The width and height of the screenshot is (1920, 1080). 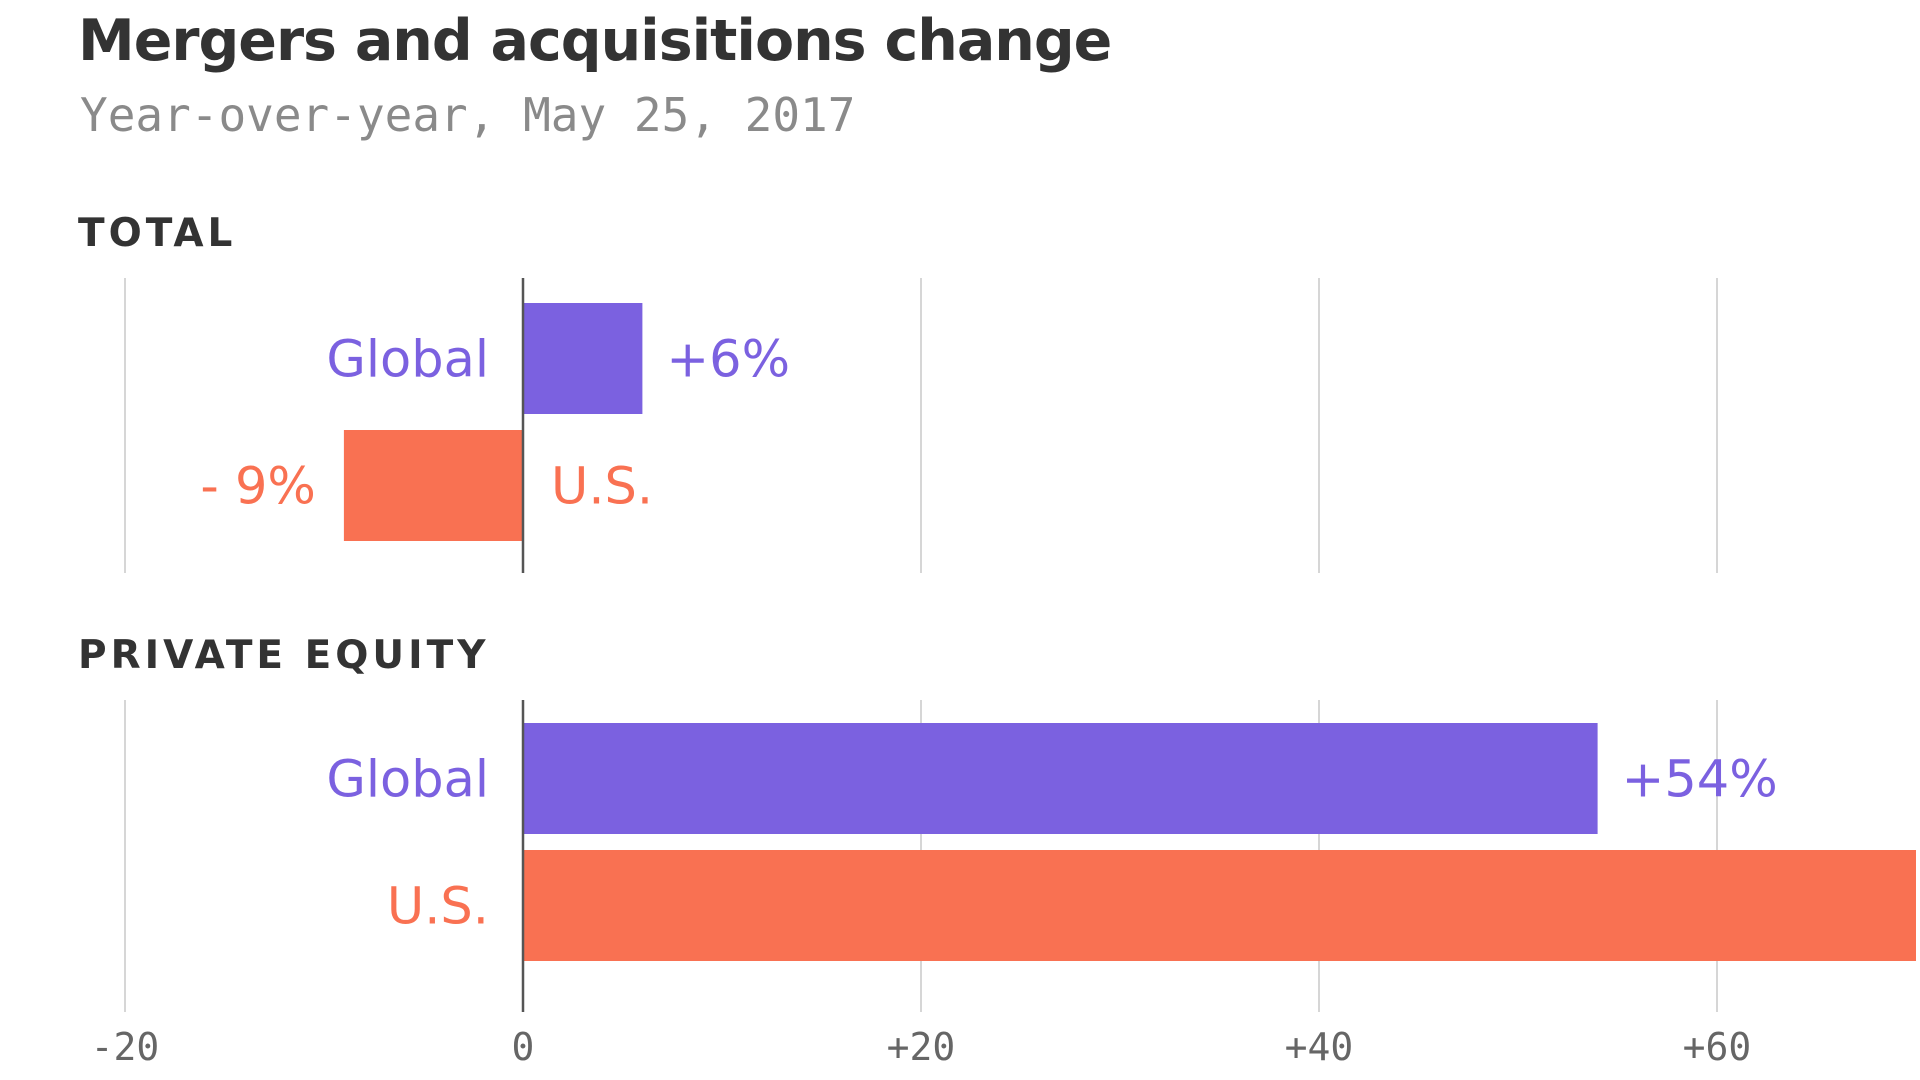 What do you see at coordinates (468, 115) in the screenshot?
I see `chart-subtitle: Year-over-year, May 25, 2017` at bounding box center [468, 115].